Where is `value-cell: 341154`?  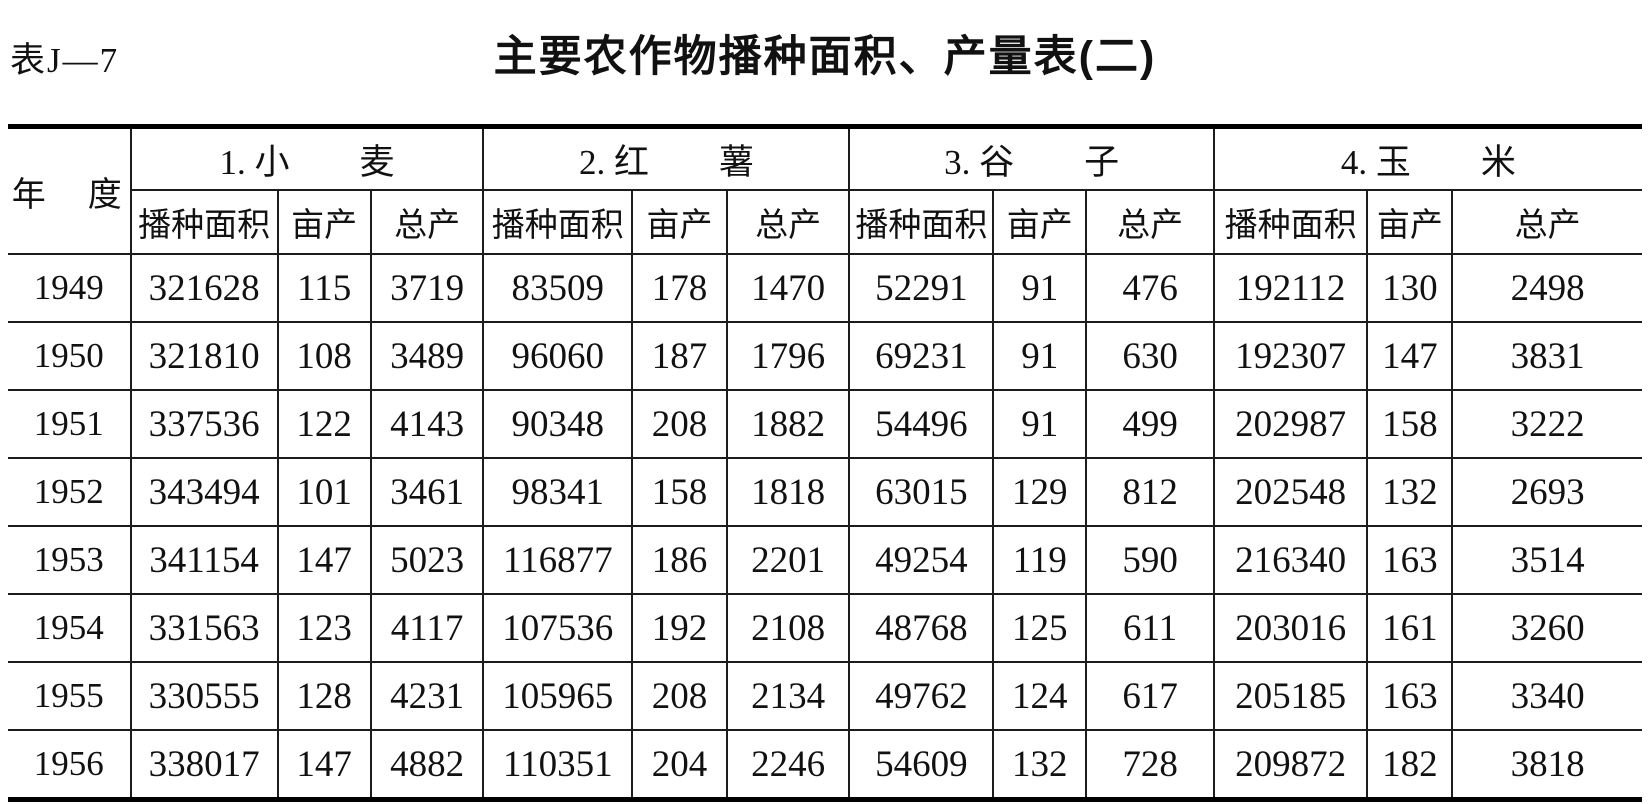 value-cell: 341154 is located at coordinates (204, 560).